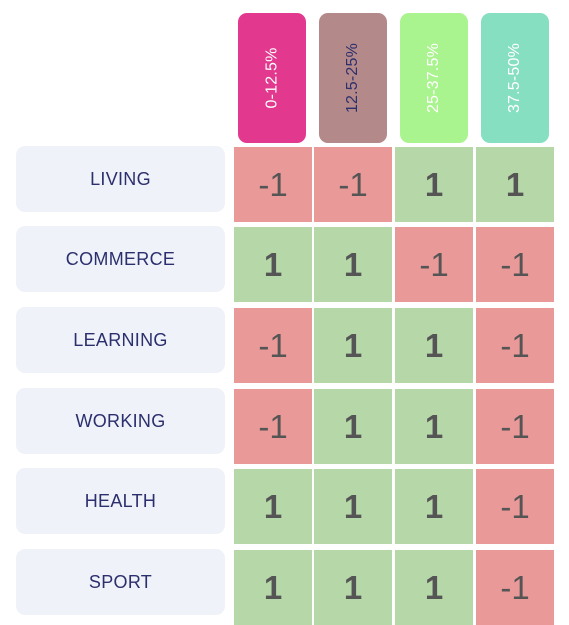  I want to click on column-header-label: 25-37.5%, so click(433, 78).